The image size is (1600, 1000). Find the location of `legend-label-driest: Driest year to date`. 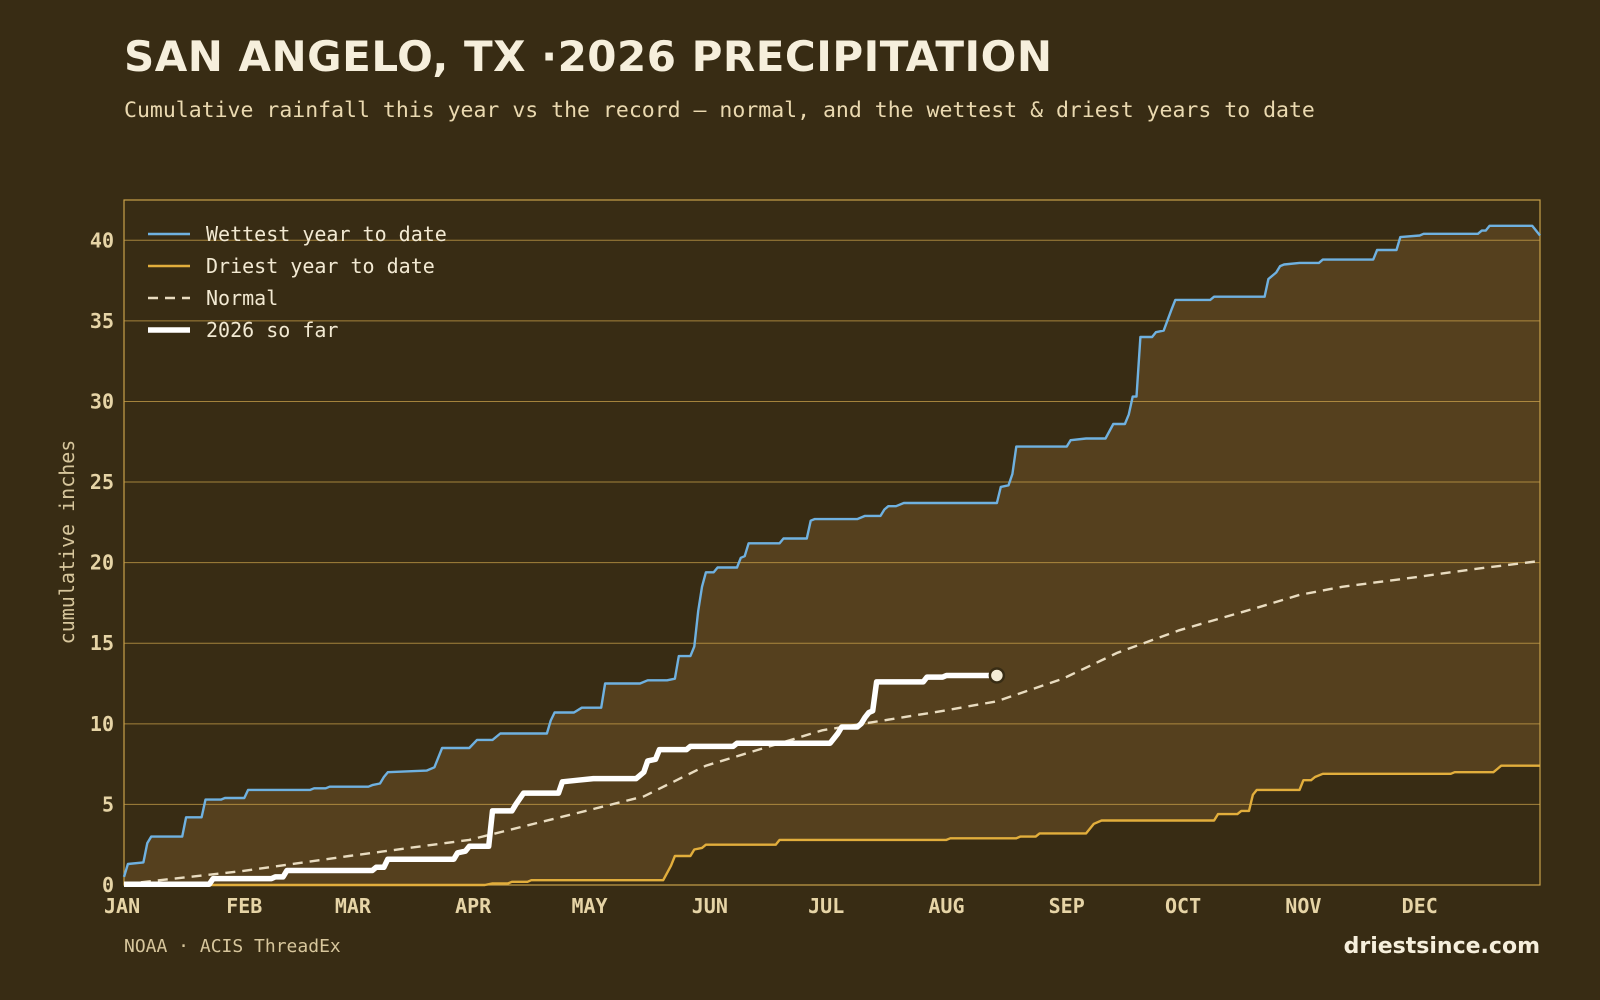

legend-label-driest: Driest year to date is located at coordinates (320, 266).